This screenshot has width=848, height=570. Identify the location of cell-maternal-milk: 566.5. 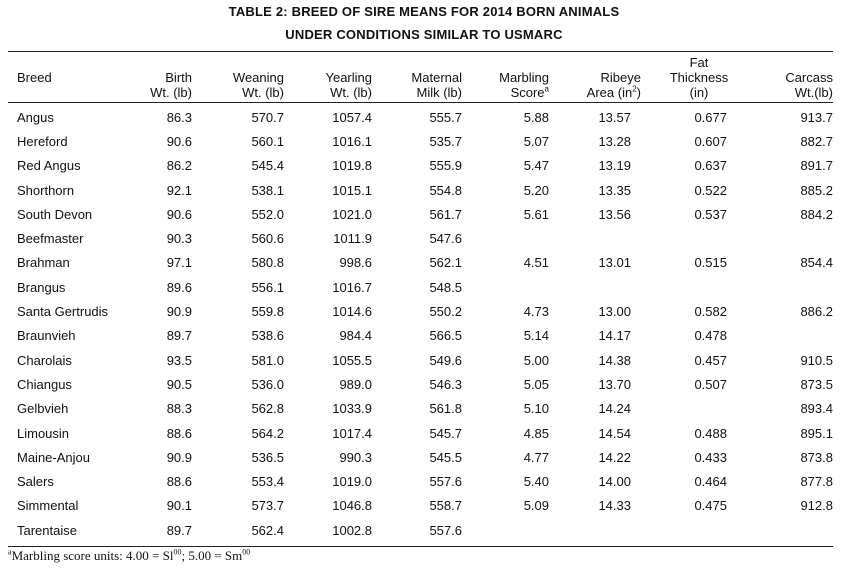
(445, 336).